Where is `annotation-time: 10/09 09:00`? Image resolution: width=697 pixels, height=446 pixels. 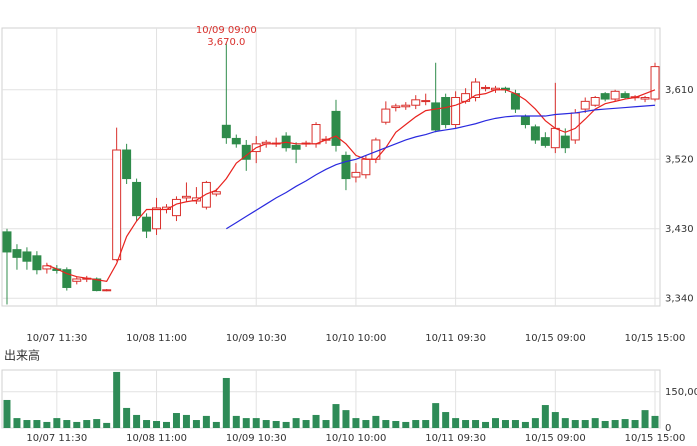 annotation-time: 10/09 09:00 is located at coordinates (226, 30).